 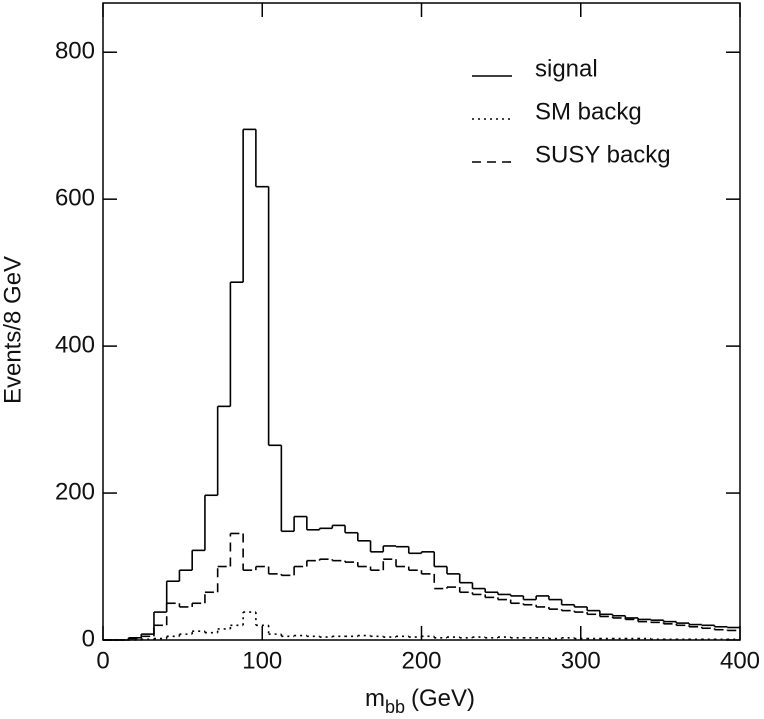 I want to click on x-label-sub: bb, so click(x=395, y=707).